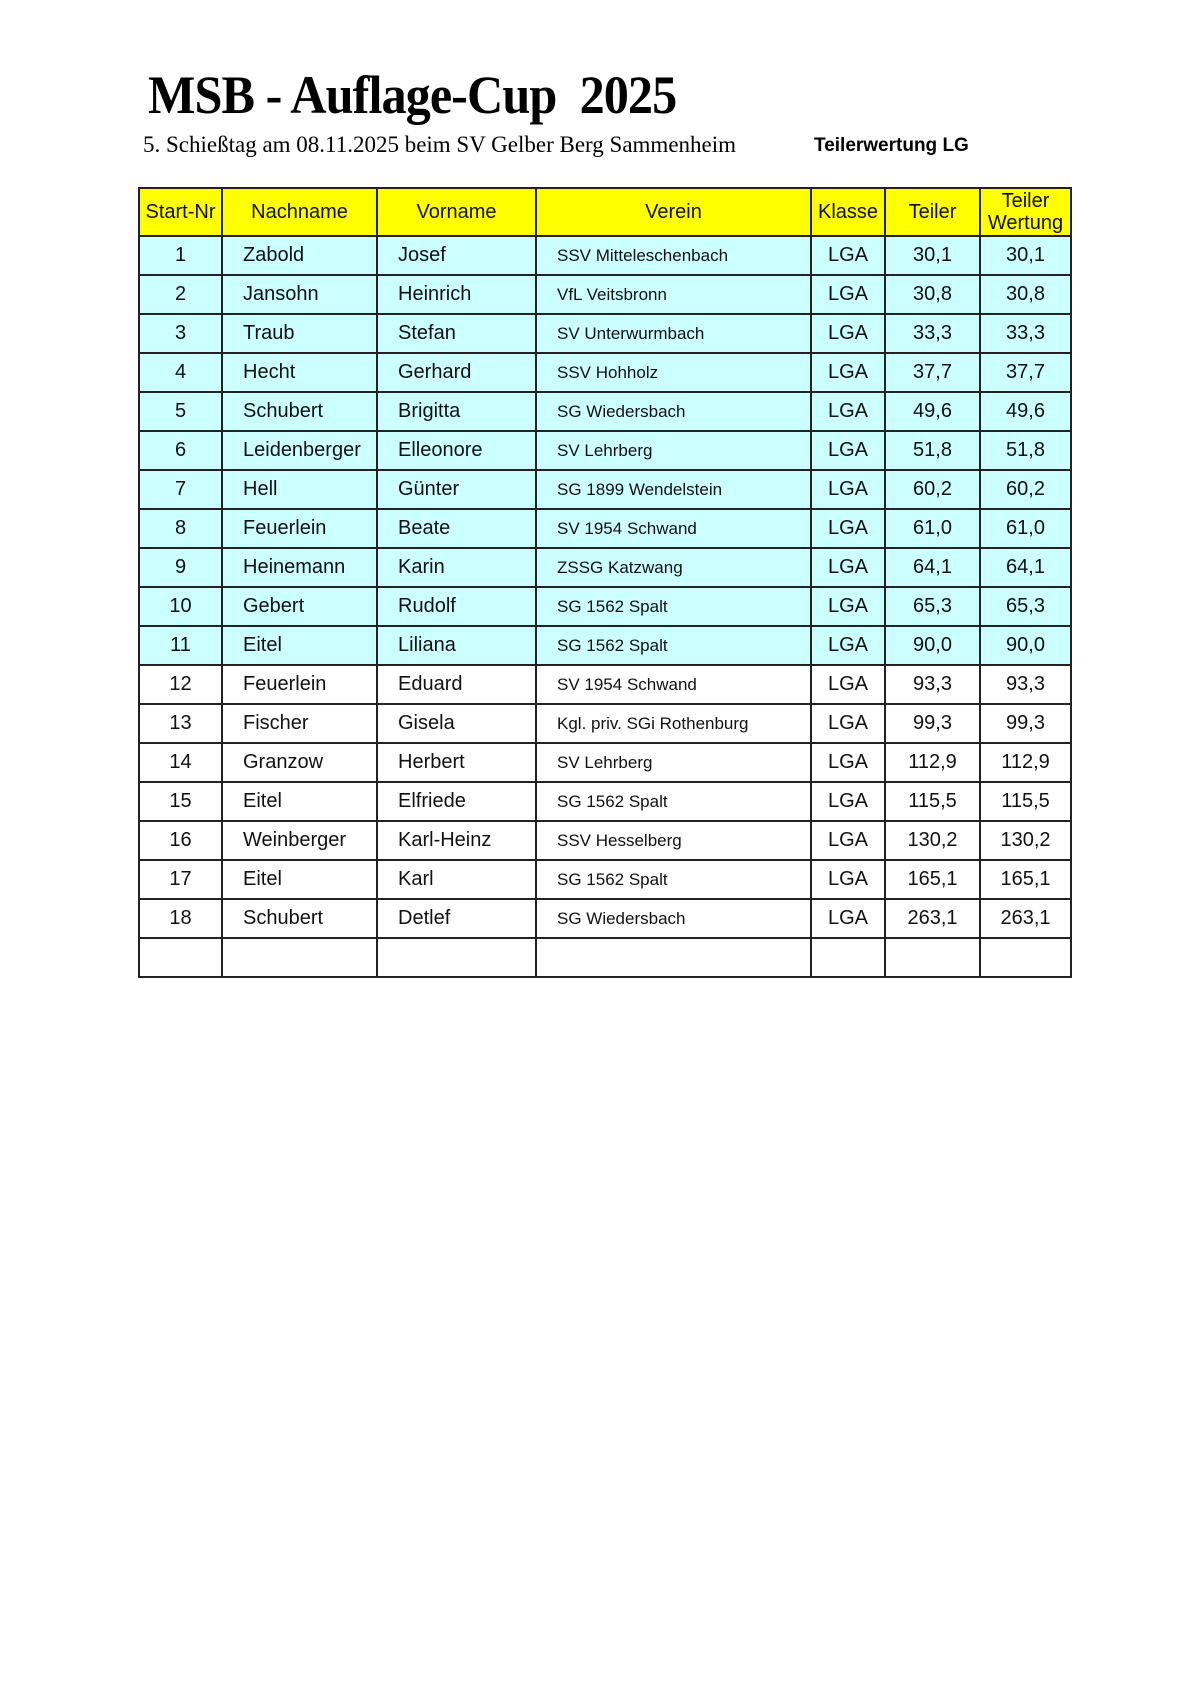 The width and height of the screenshot is (1200, 1697). What do you see at coordinates (412, 95) in the screenshot?
I see `page-title: MSB - Auflage-Cup 2025` at bounding box center [412, 95].